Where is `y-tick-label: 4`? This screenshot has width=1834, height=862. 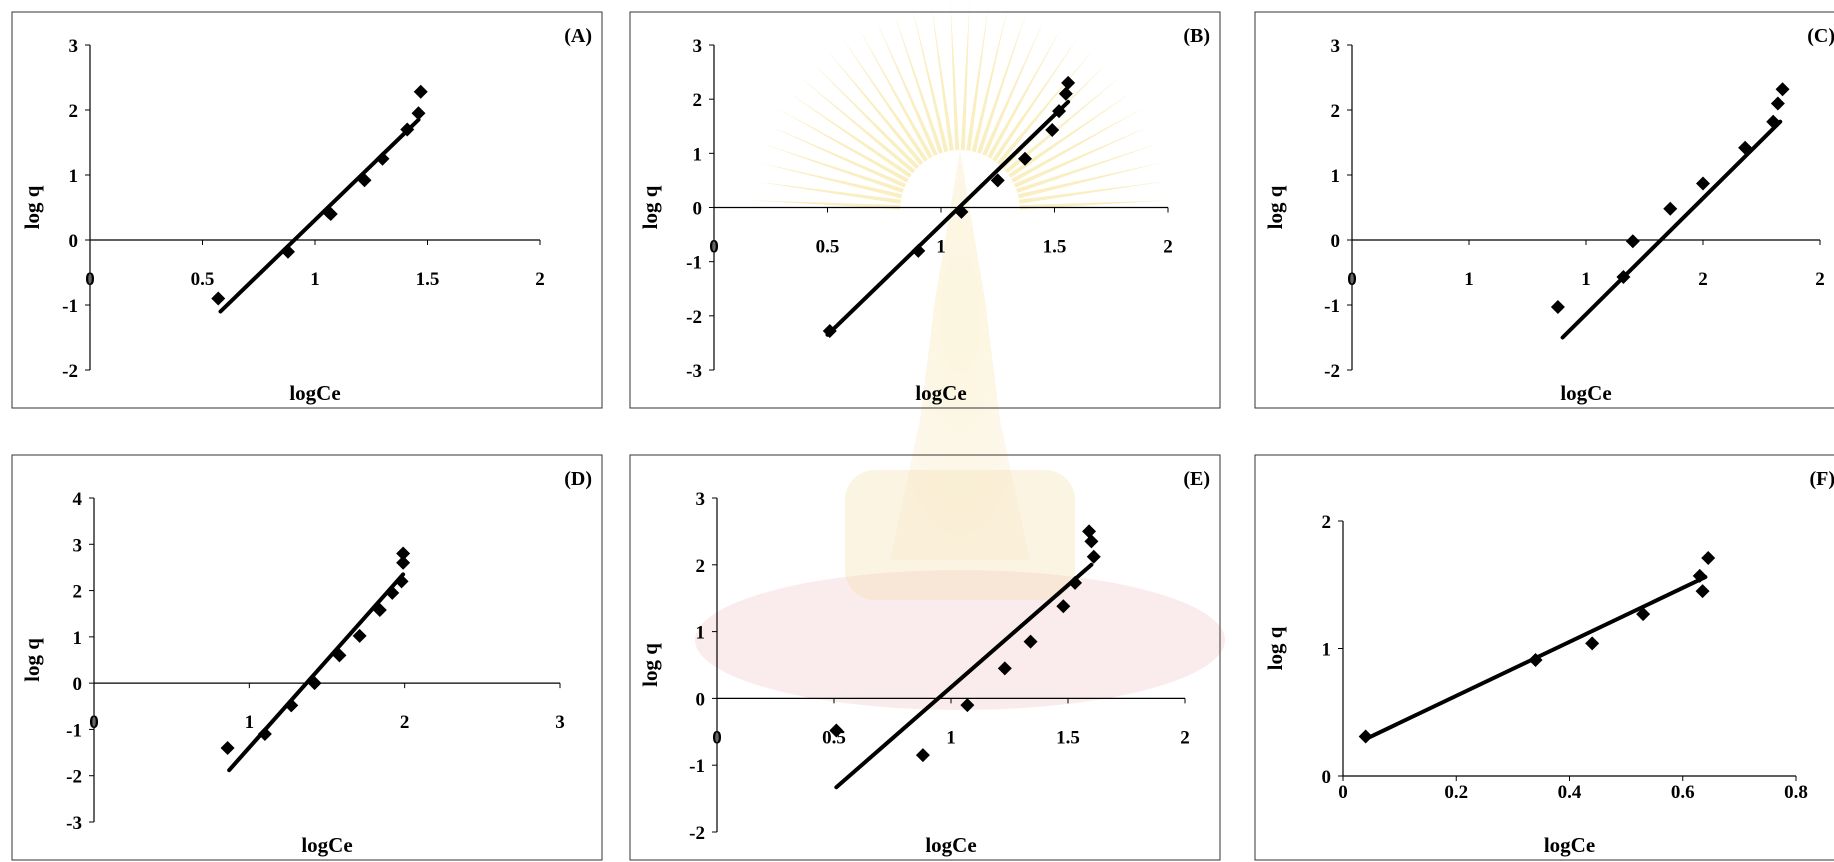 y-tick-label: 4 is located at coordinates (78, 499).